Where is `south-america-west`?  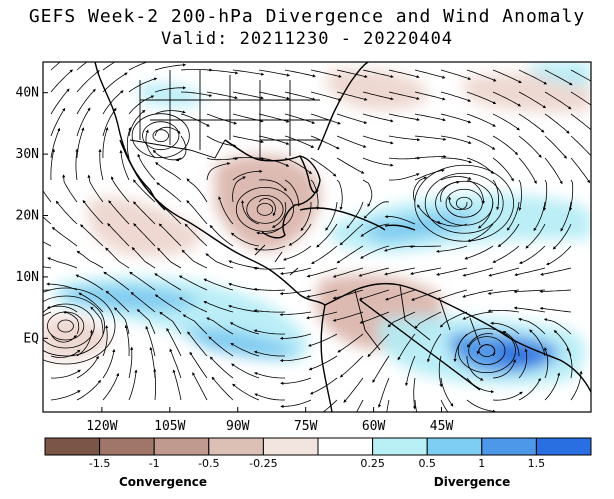 south-america-west is located at coordinates (326, 358).